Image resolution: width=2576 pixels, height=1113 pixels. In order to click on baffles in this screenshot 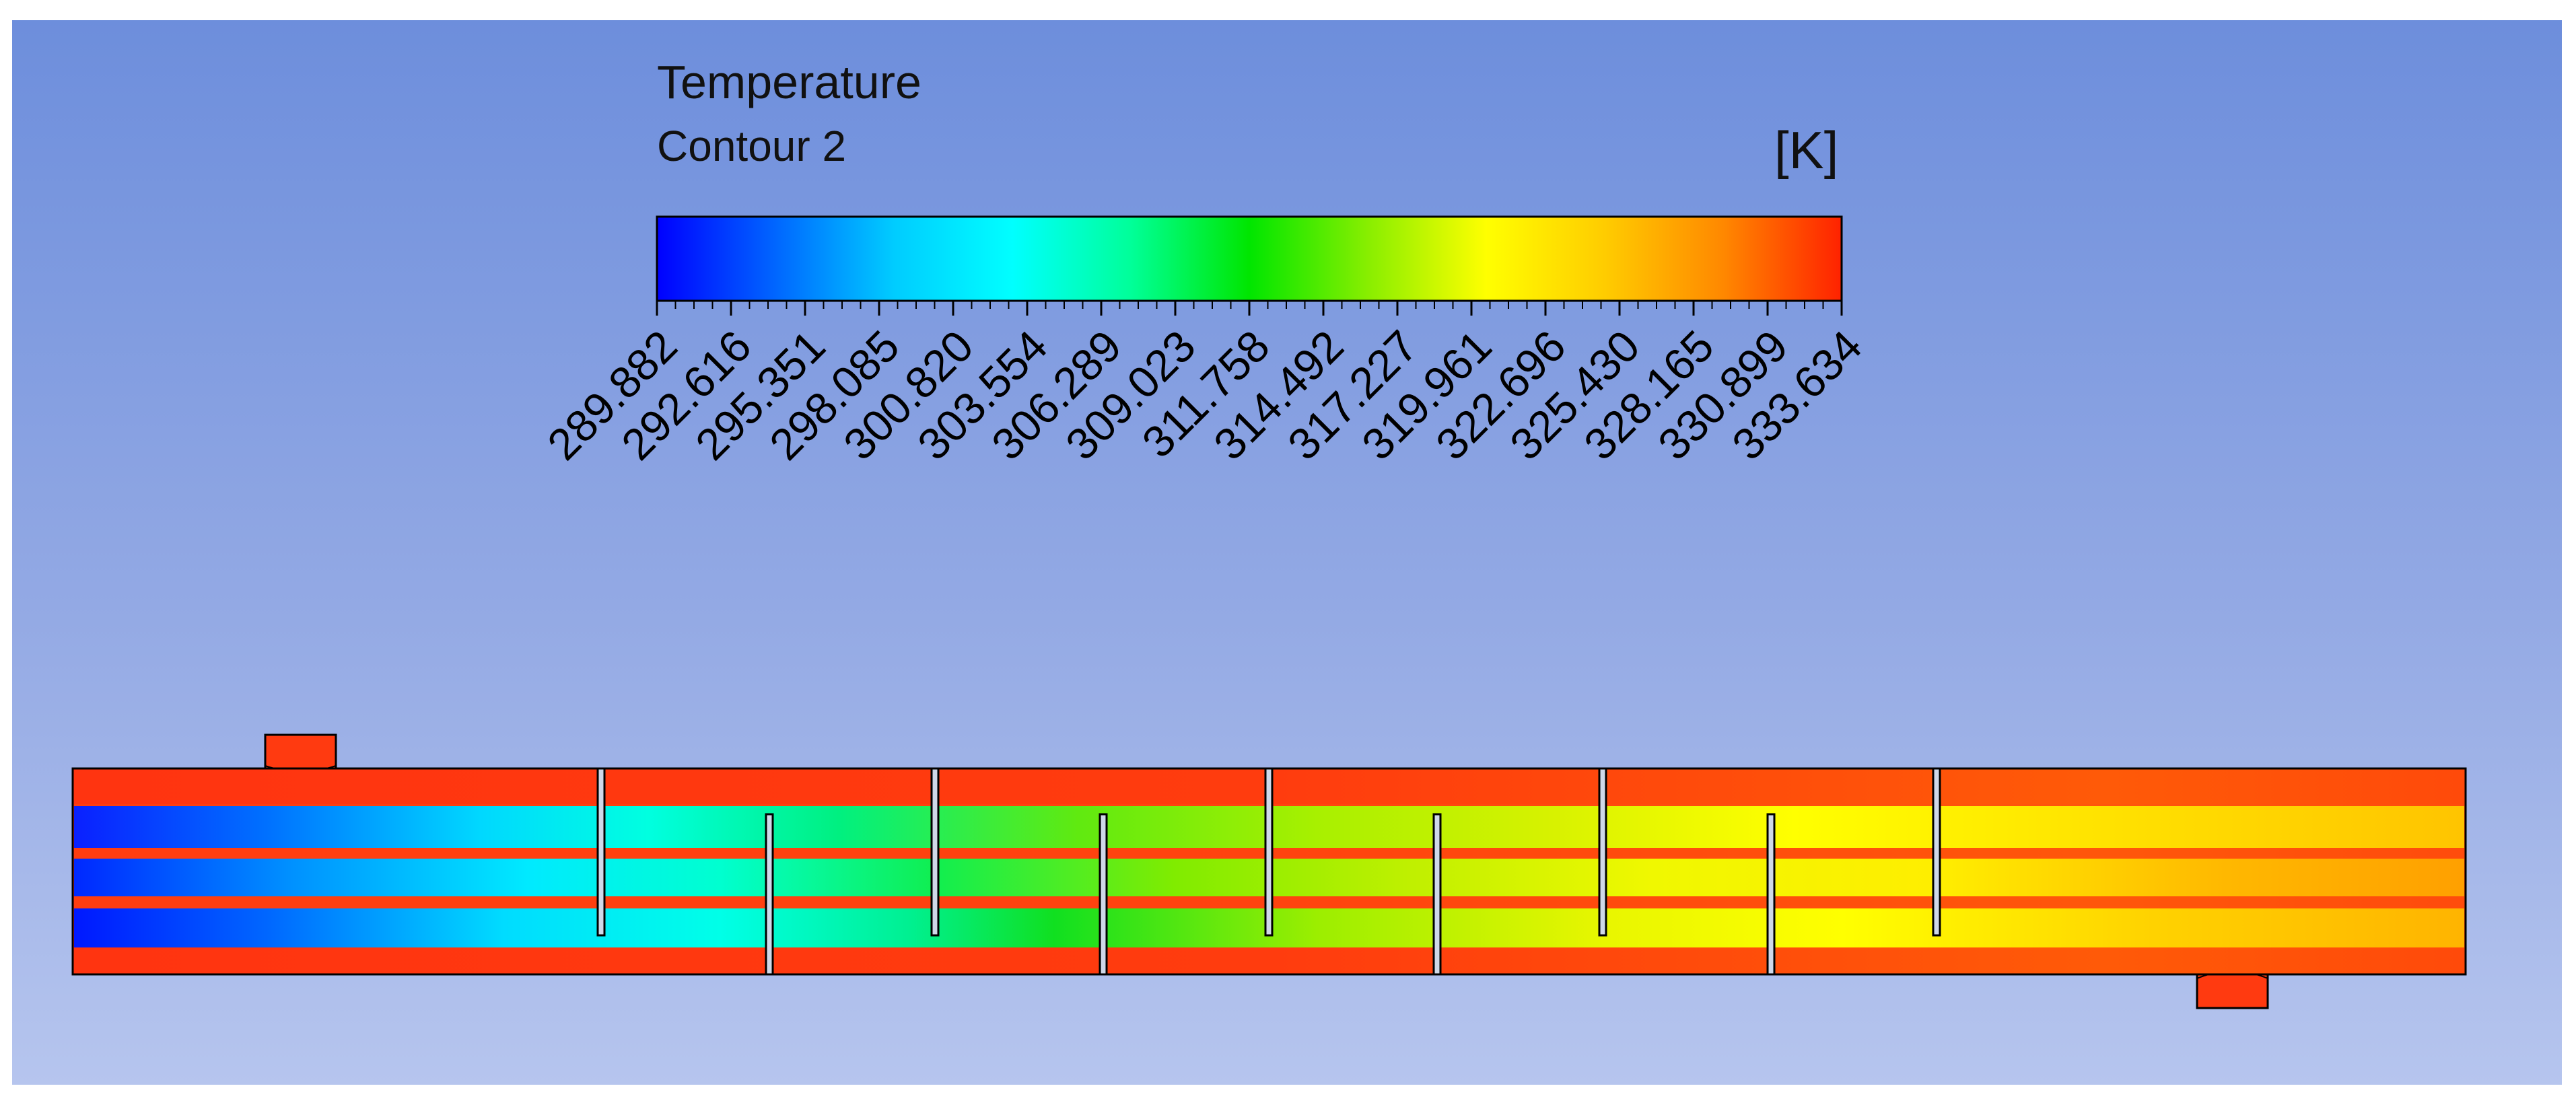, I will do `click(1268, 872)`.